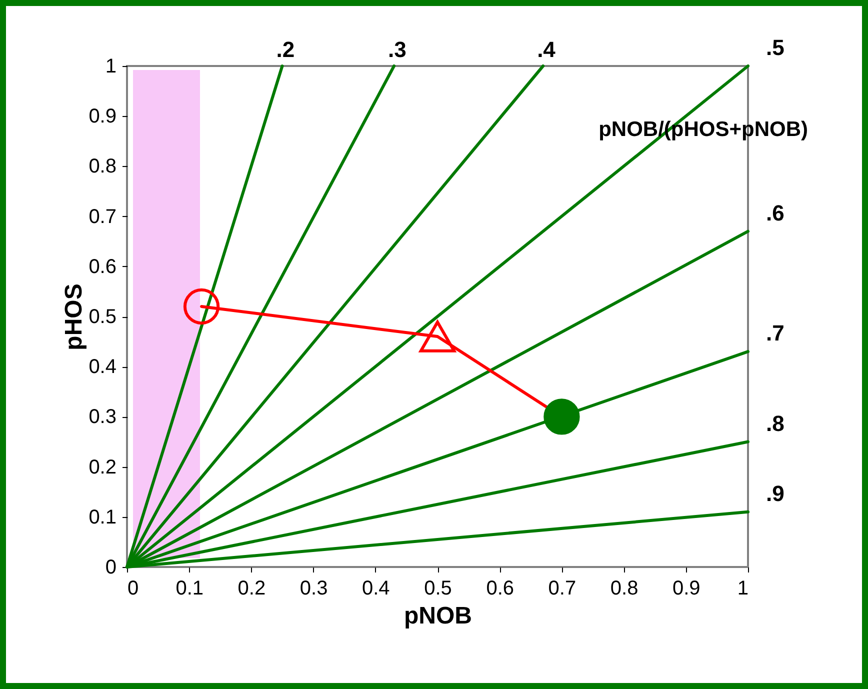 Image resolution: width=868 pixels, height=689 pixels. Describe the element at coordinates (775, 213) in the screenshot. I see `series-label: .6` at that location.